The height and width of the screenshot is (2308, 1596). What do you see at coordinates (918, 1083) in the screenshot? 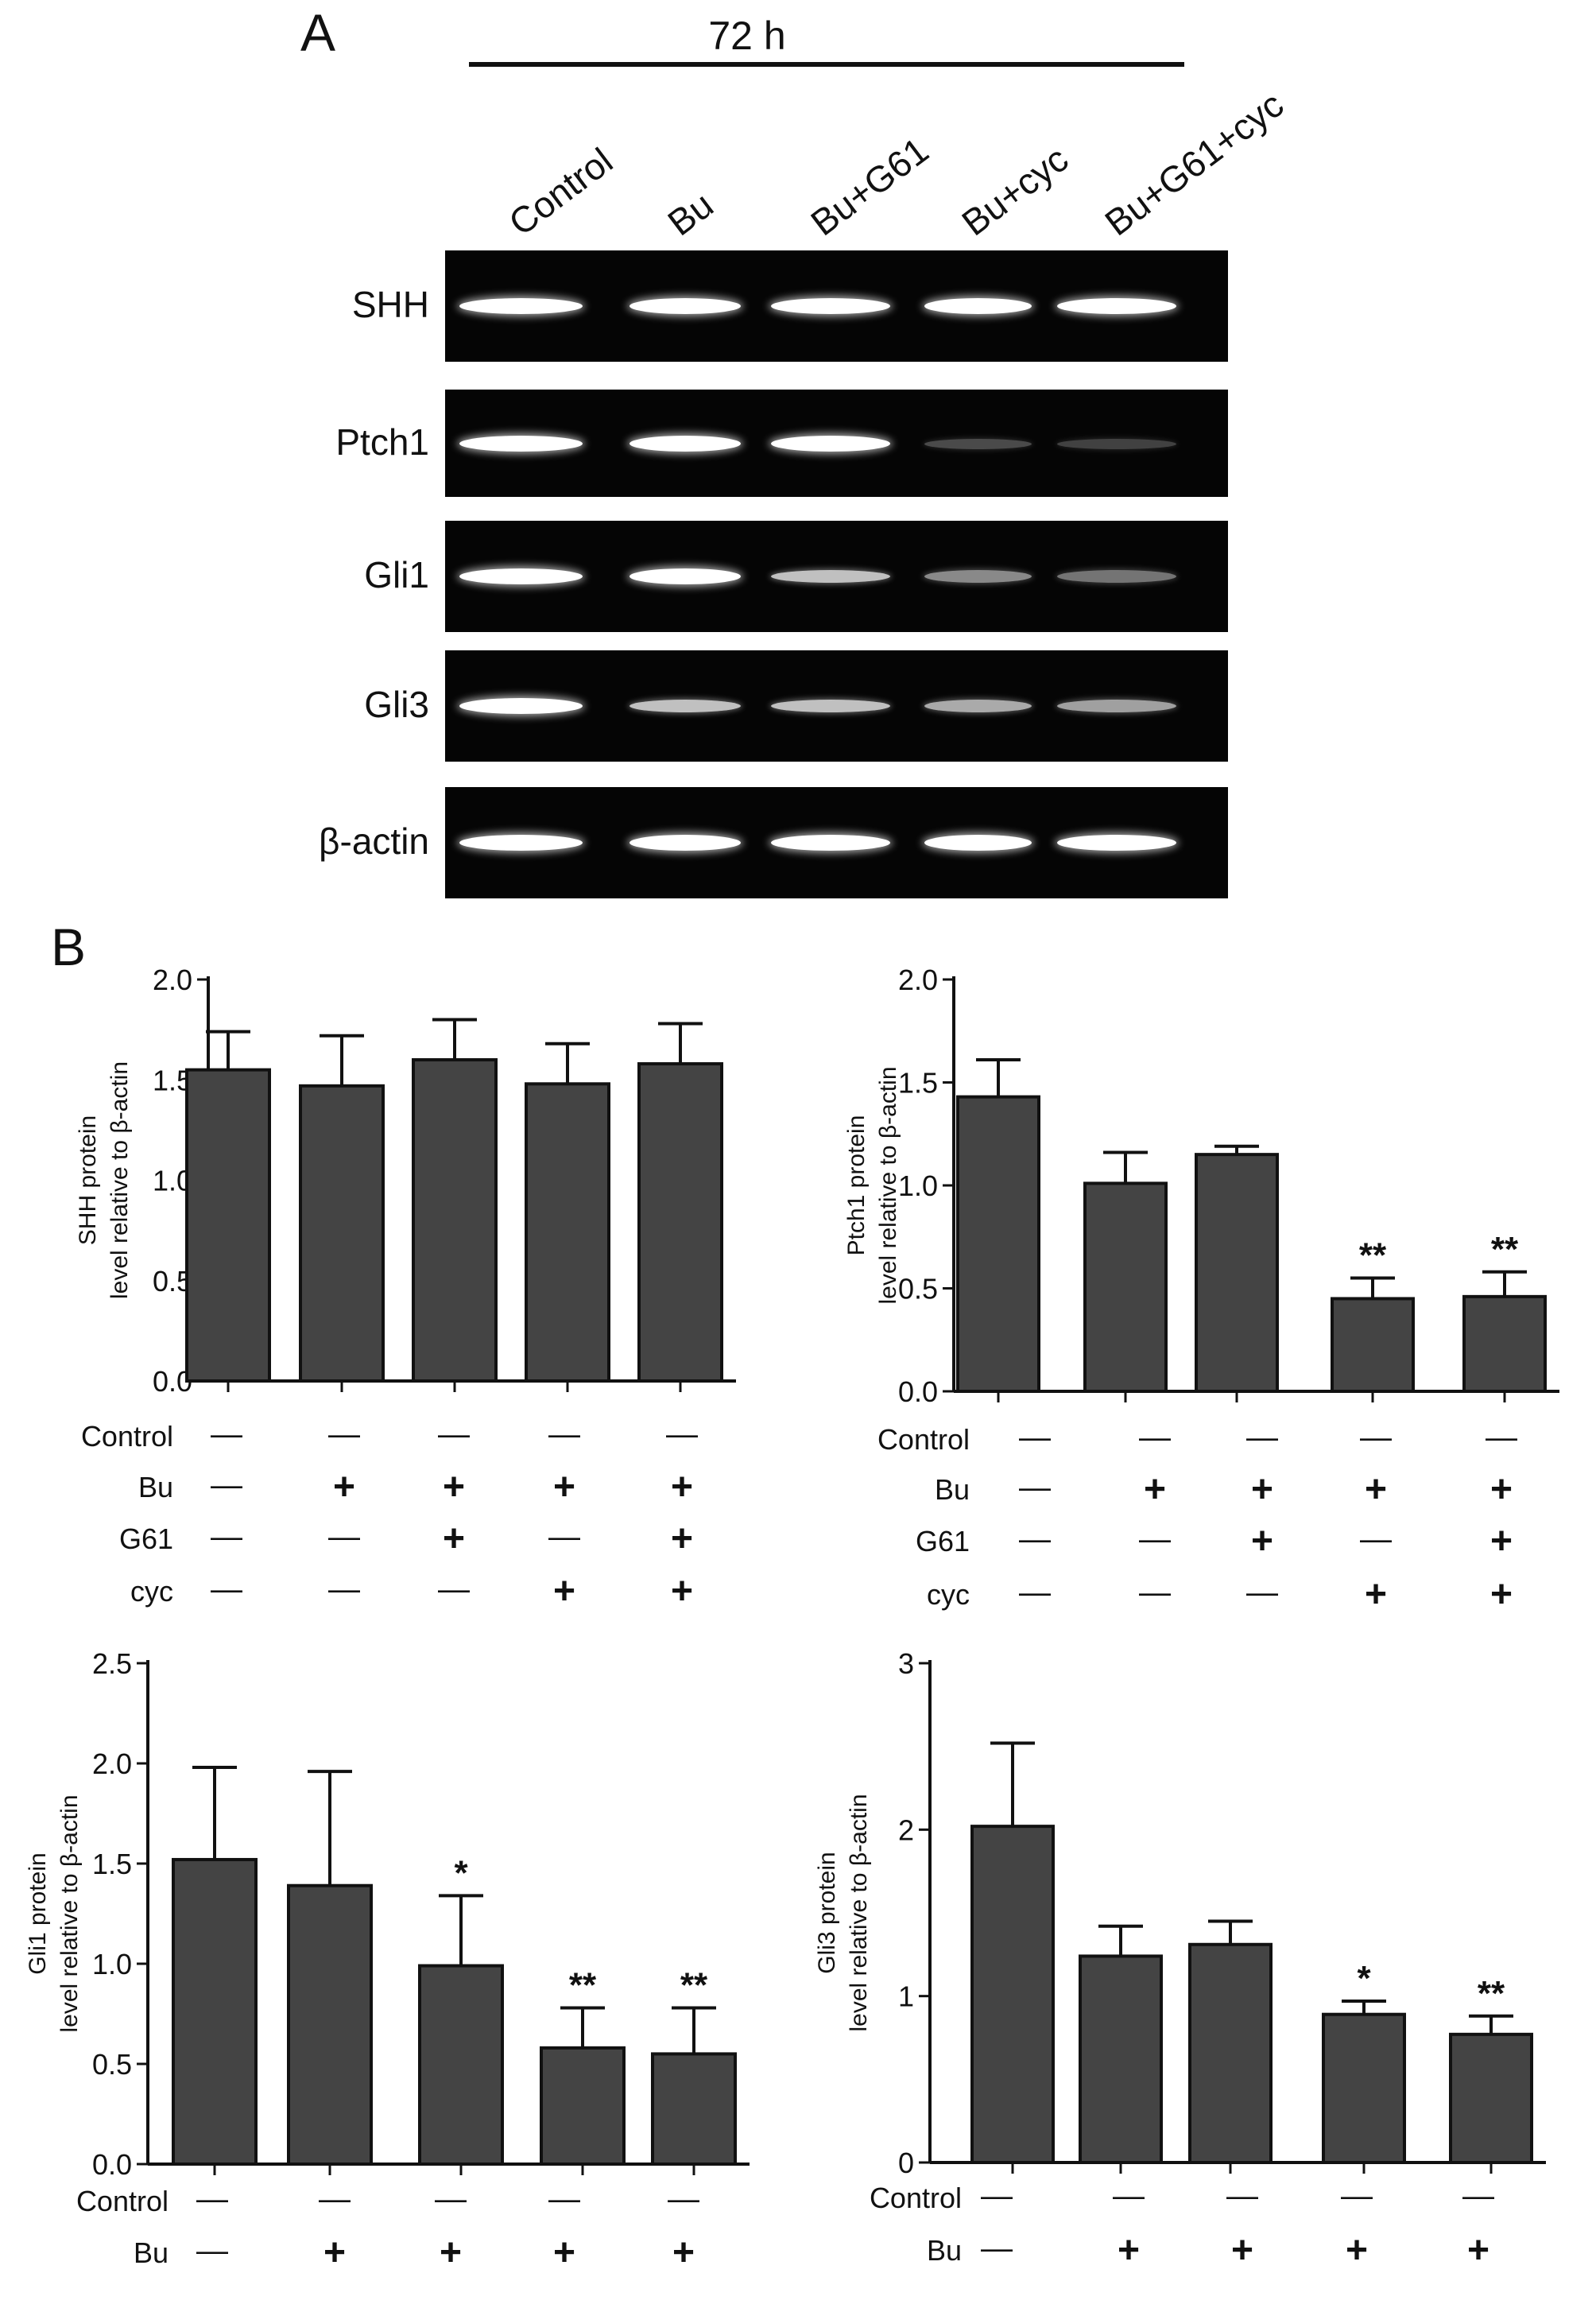
I see `y-tick-label: 1.5` at bounding box center [918, 1083].